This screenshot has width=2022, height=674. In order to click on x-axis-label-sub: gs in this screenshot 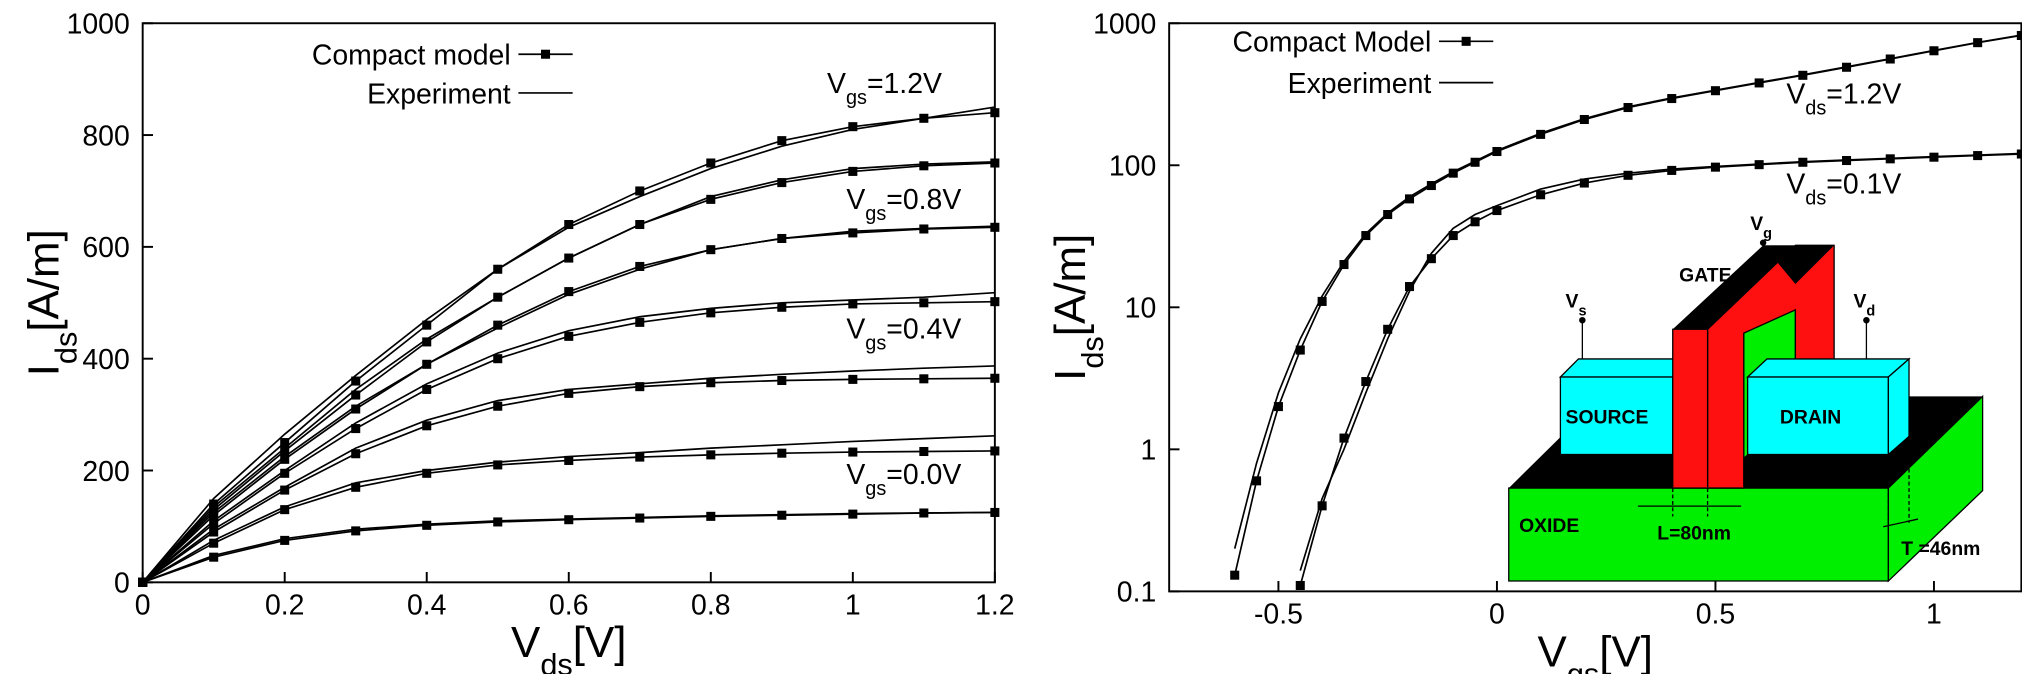, I will do `click(1583, 665)`.